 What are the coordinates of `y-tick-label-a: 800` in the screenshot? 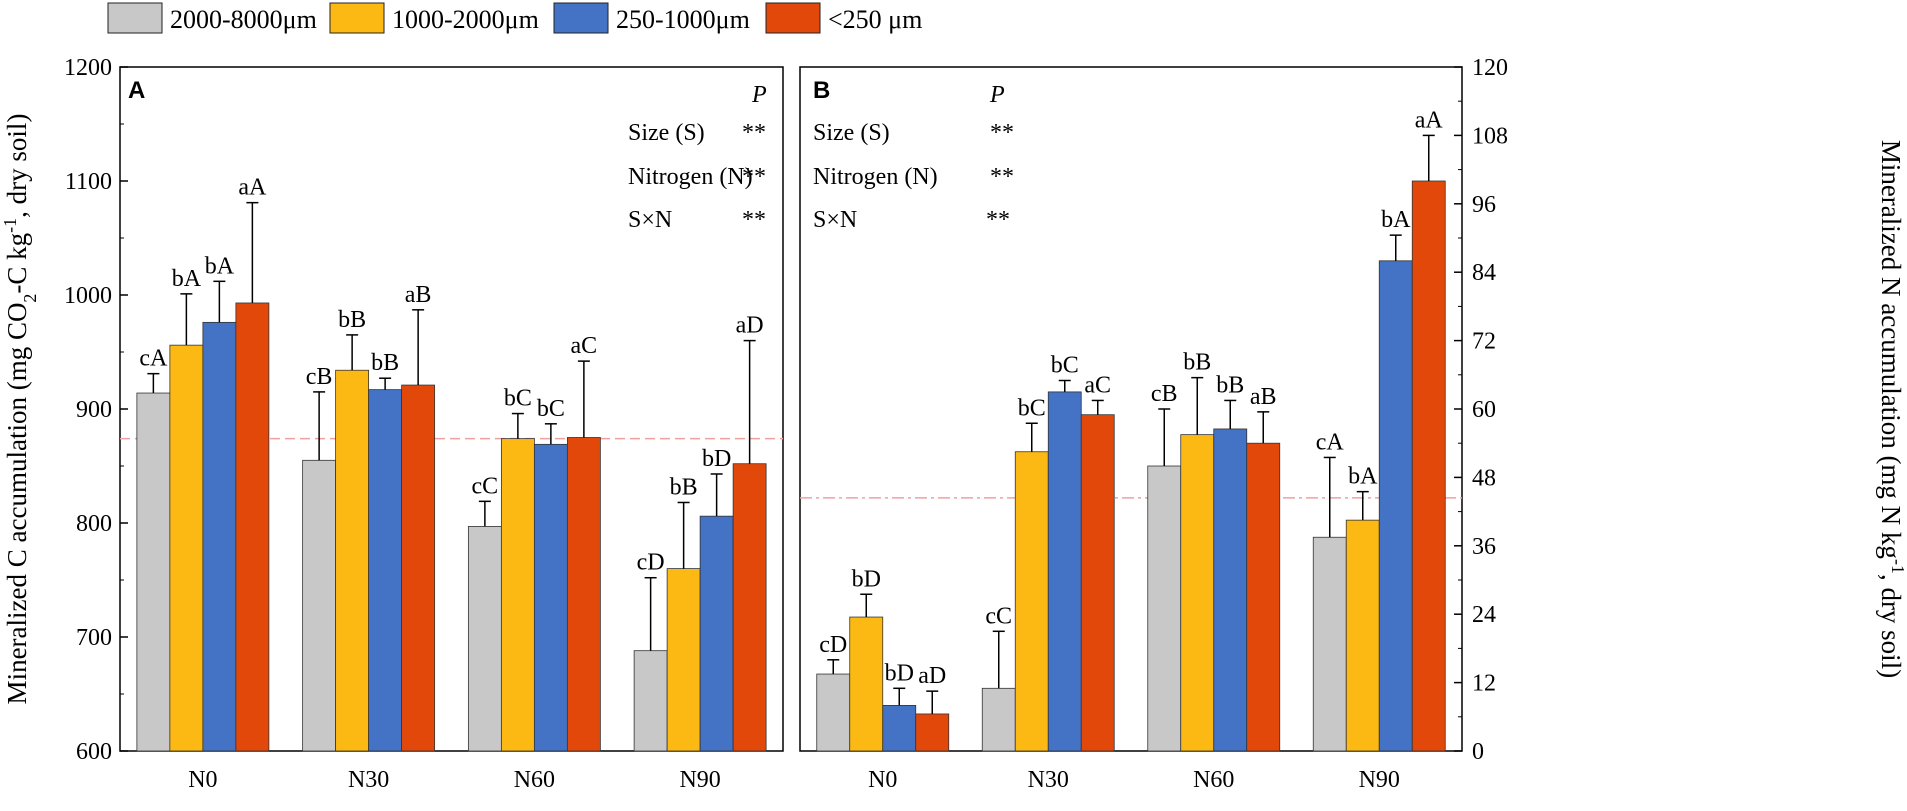 It's located at (94, 524).